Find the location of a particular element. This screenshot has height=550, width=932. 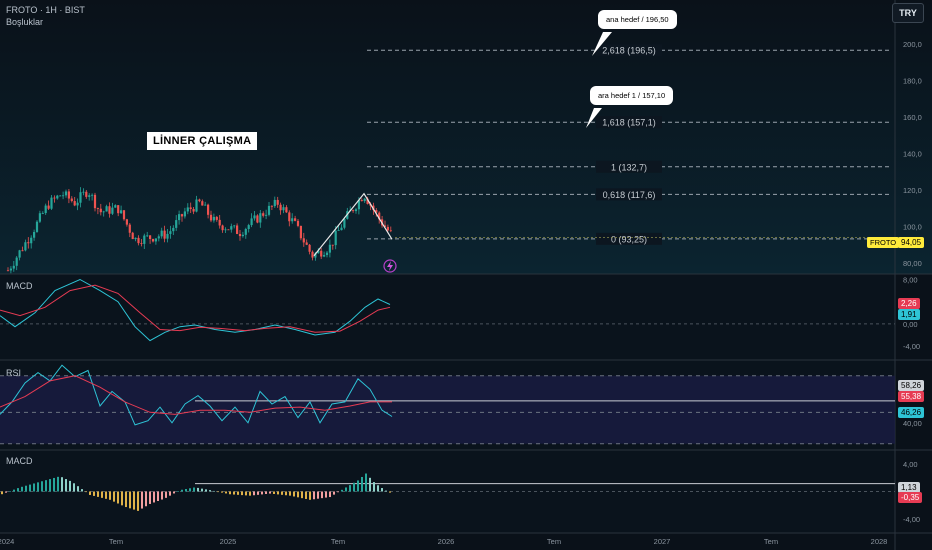

macd-histogram is located at coordinates (447, 492).